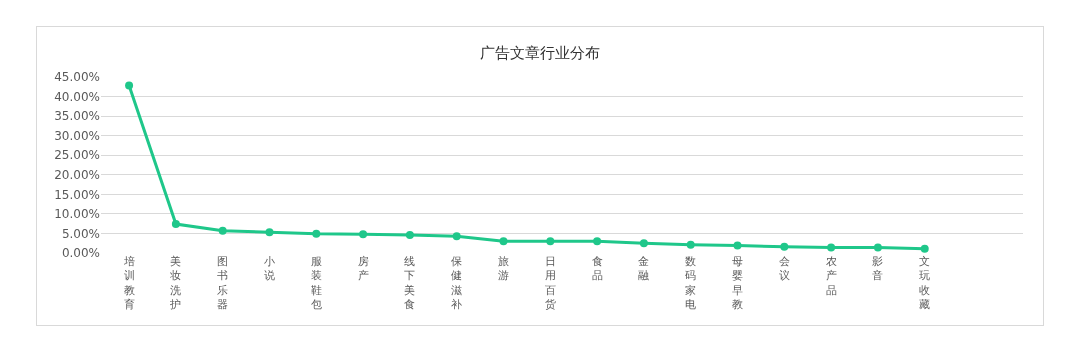  I want to click on y-tick-label: 20.00%, so click(77, 174).